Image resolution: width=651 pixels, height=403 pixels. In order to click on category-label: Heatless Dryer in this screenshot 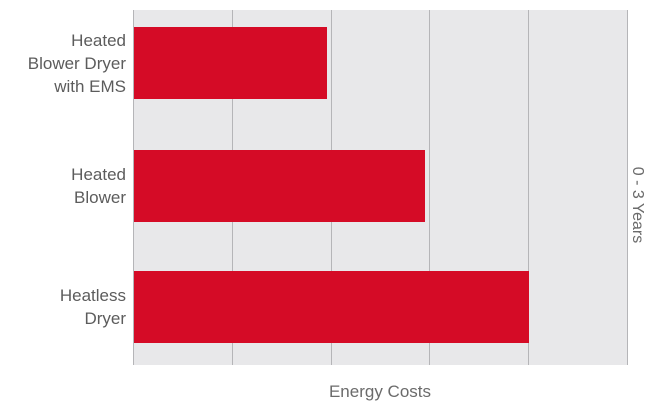, I will do `click(92, 307)`.